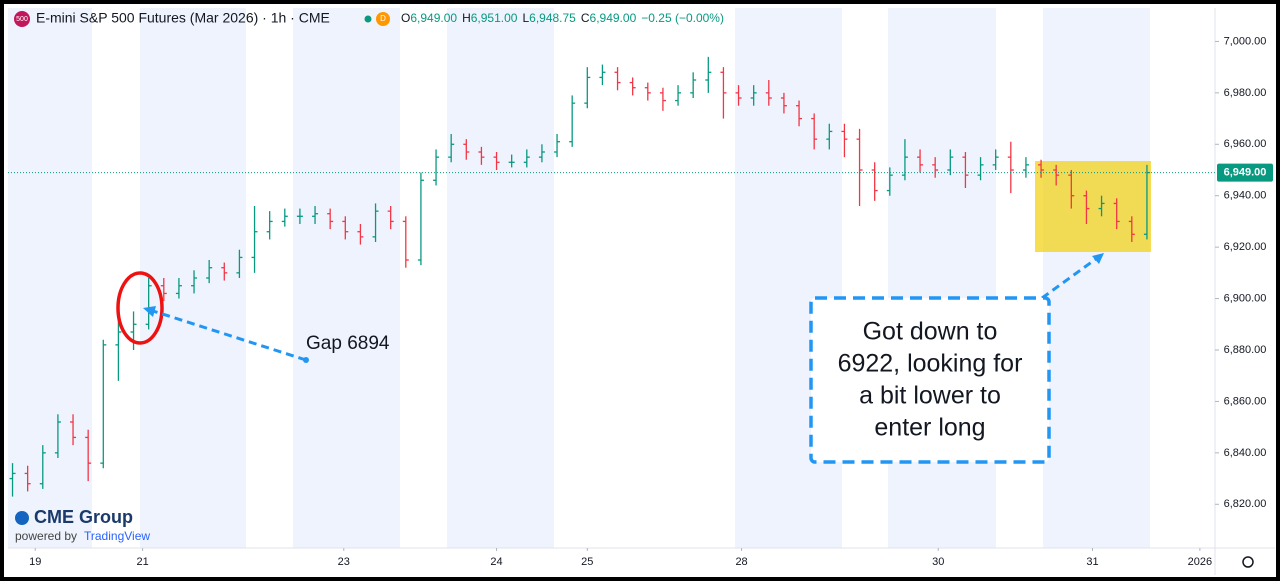 The width and height of the screenshot is (1280, 581). What do you see at coordinates (494, 18) in the screenshot?
I see `legend-value: 6,951.00` at bounding box center [494, 18].